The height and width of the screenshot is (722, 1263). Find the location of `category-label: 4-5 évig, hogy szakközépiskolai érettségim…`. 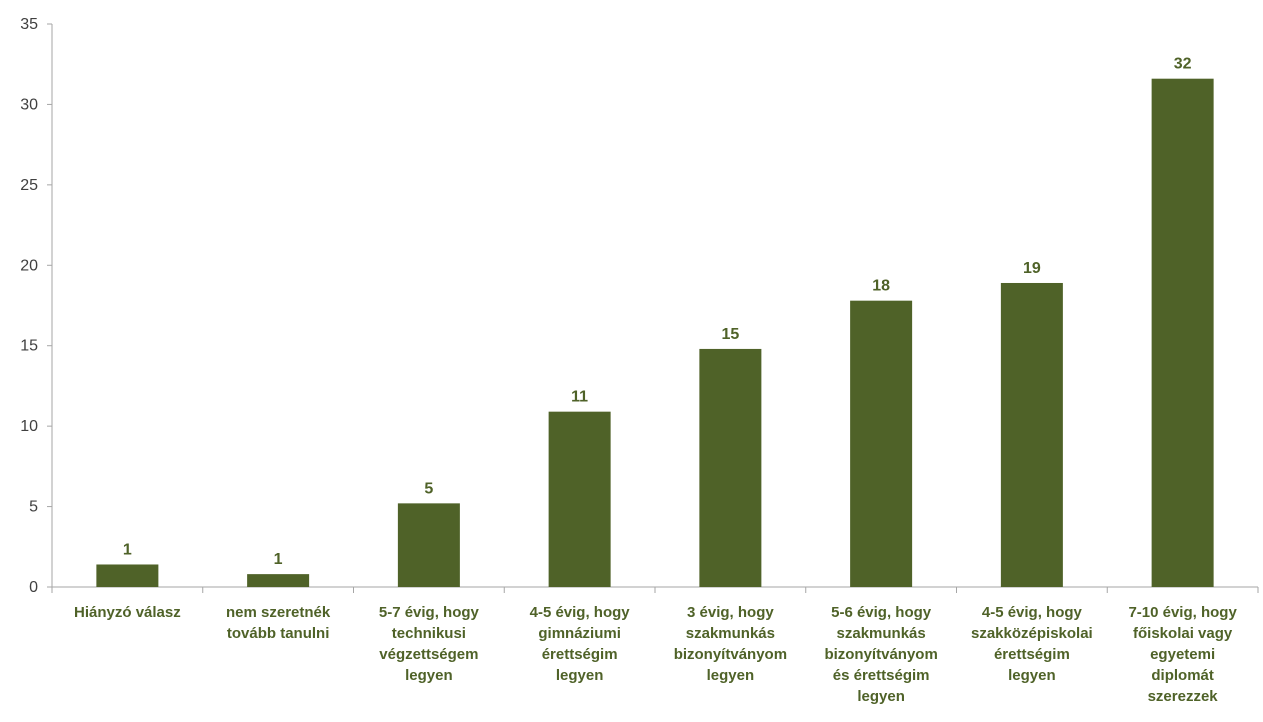

category-label: 4-5 évig, hogy szakközépiskolai érettségim… is located at coordinates (1032, 644).